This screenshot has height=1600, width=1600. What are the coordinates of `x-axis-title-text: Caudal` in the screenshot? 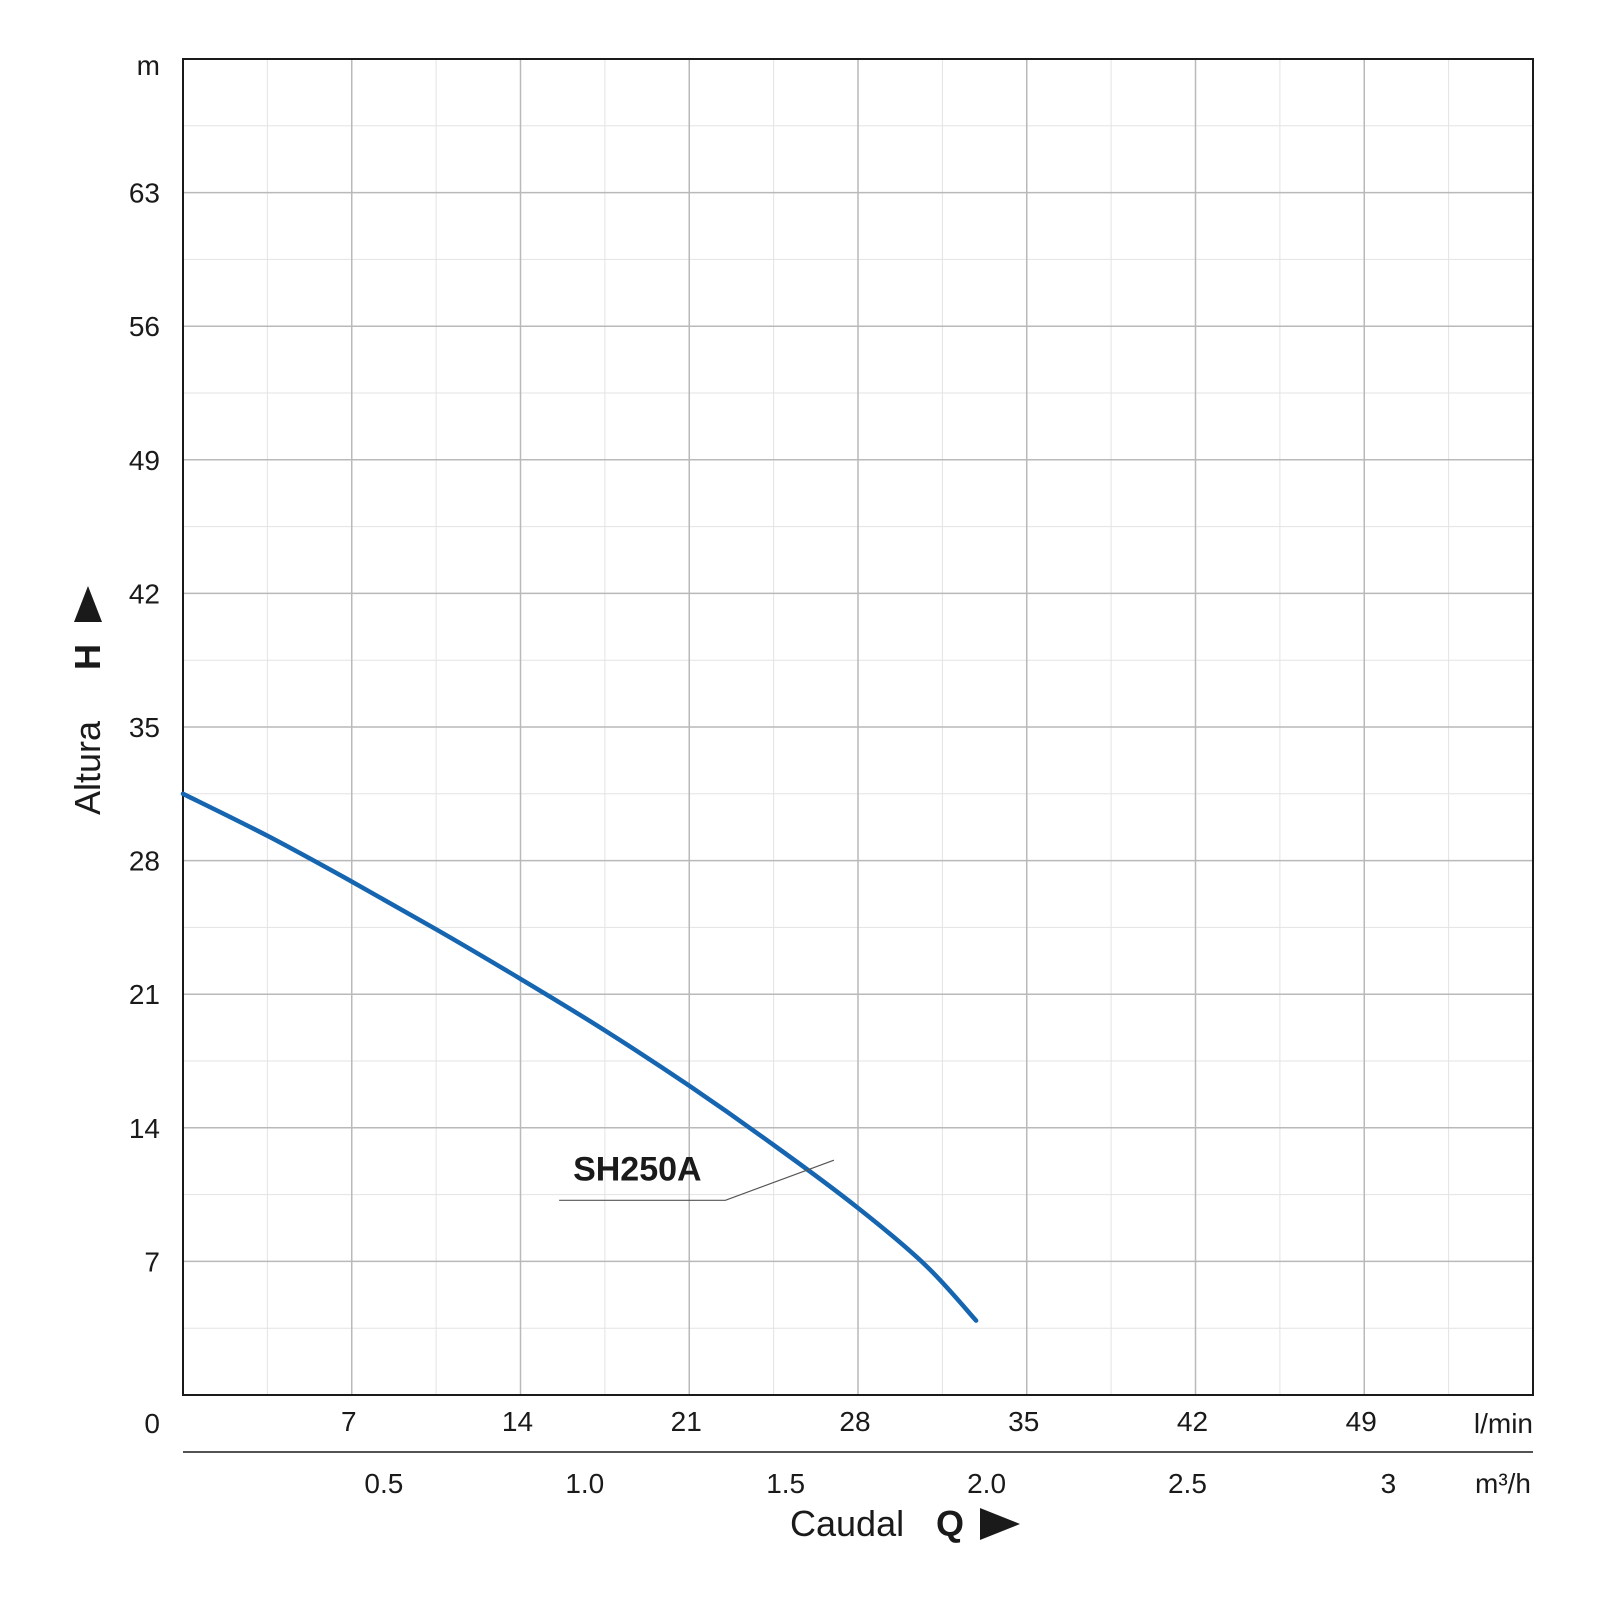 It's located at (847, 1523).